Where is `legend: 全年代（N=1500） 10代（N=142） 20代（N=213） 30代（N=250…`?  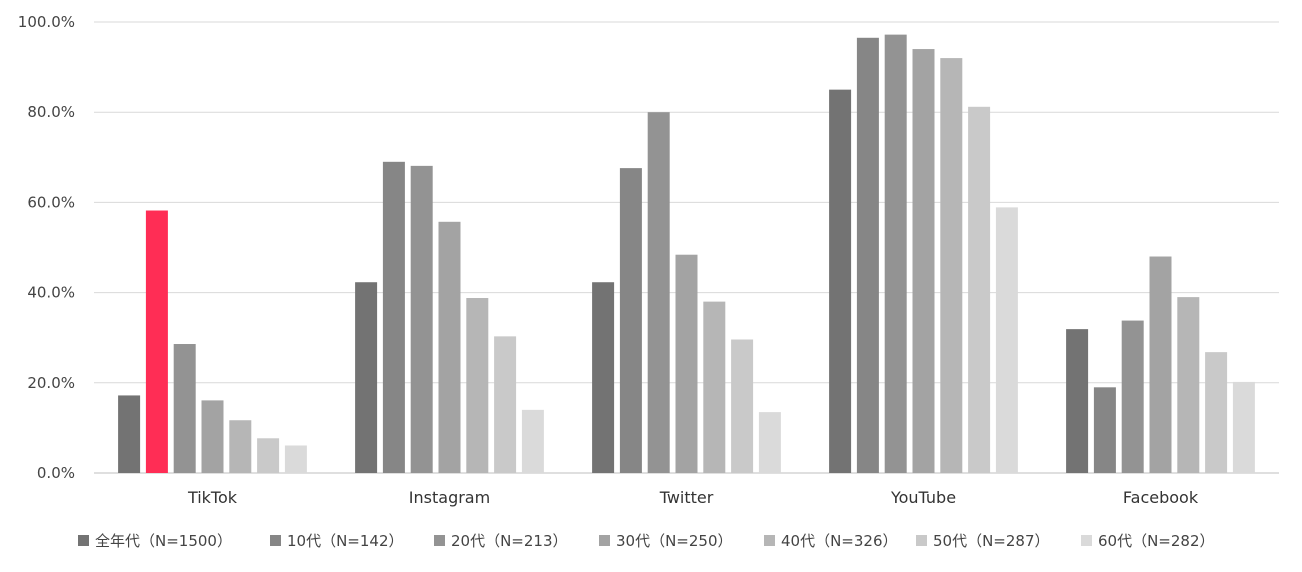
legend: 全年代（N=1500） 10代（N=142） 20代（N=213） 30代（N=250… is located at coordinates (646, 541).